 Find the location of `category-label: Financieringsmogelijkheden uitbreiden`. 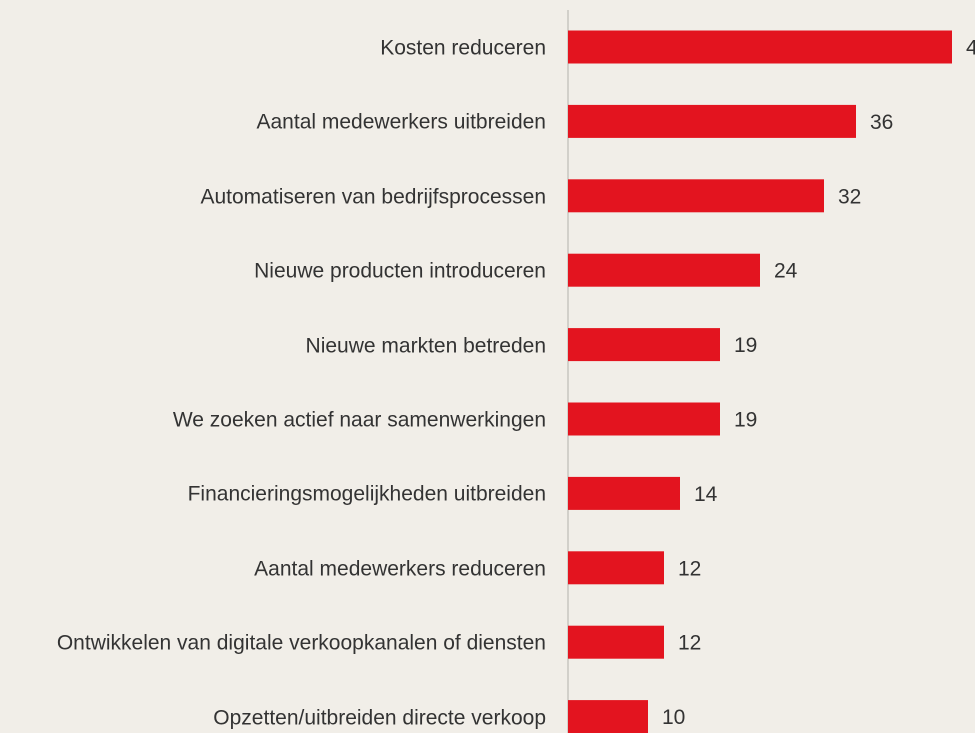

category-label: Financieringsmogelijkheden uitbreiden is located at coordinates (366, 494).